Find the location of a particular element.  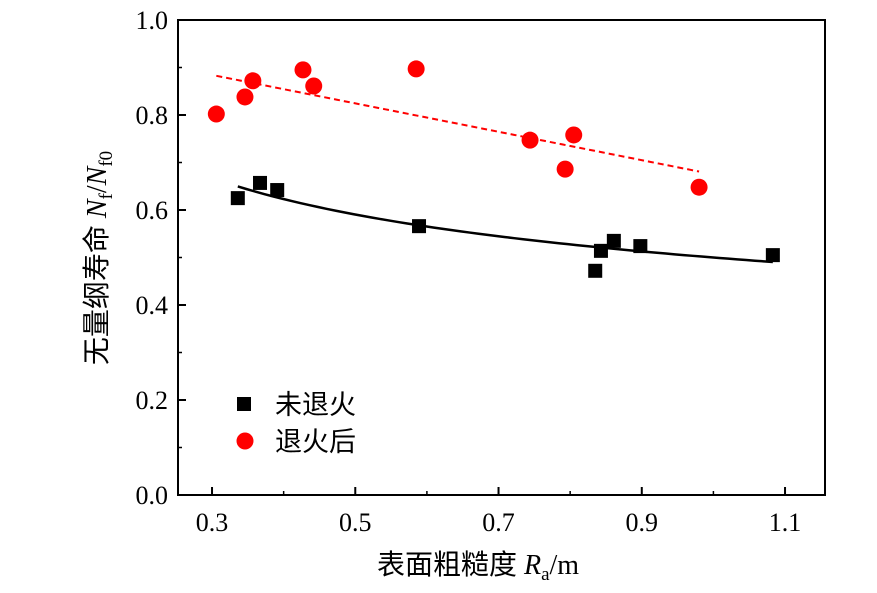

y-axis-label-subscript-1: f is located at coordinates (106, 195).